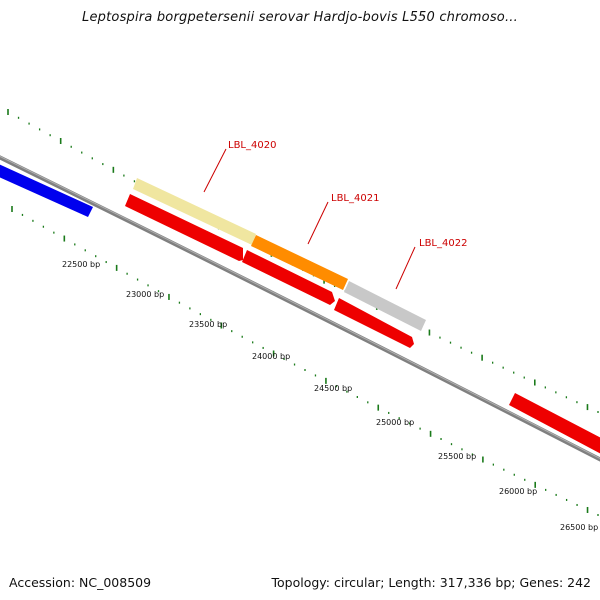 The image size is (600, 600). I want to click on tick-label: 24000 bp, so click(271, 356).